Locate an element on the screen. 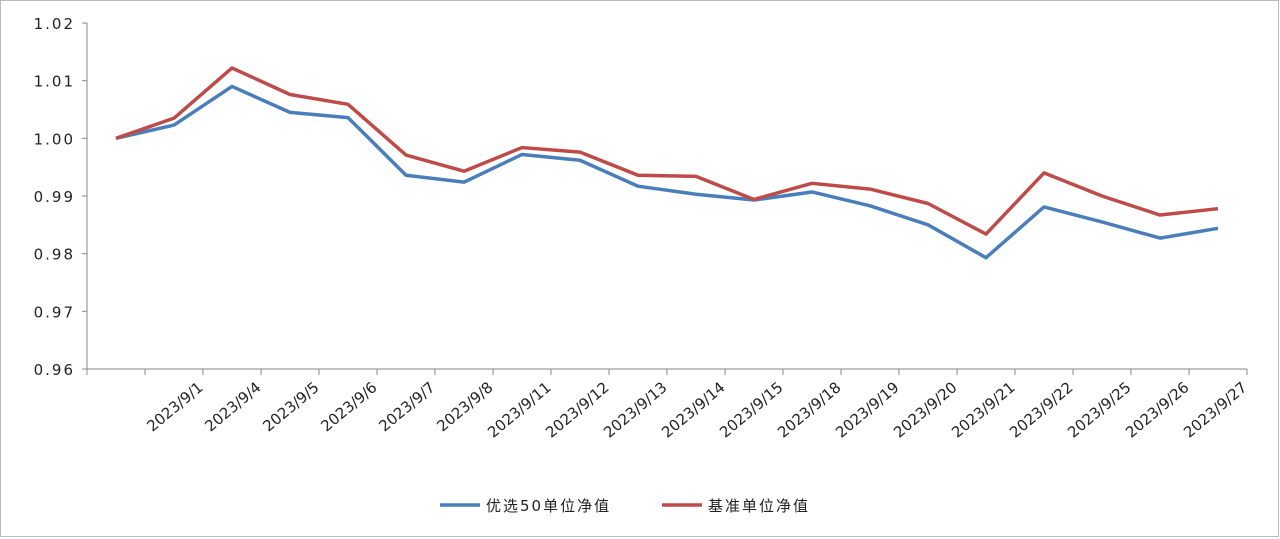  y-tick-label: 1.00 is located at coordinates (54, 139).